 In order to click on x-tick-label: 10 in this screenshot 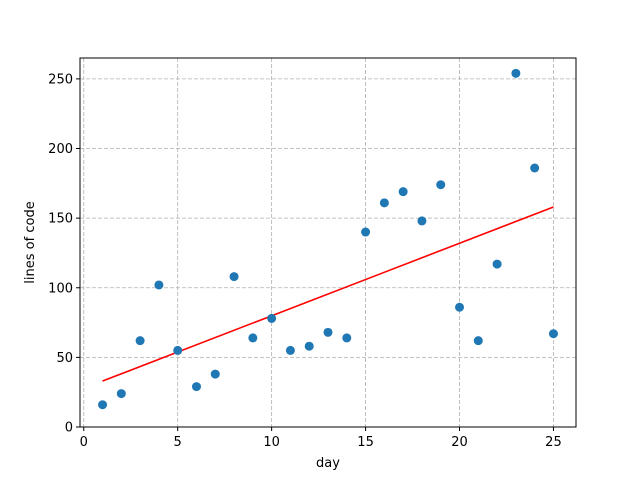, I will do `click(271, 442)`.